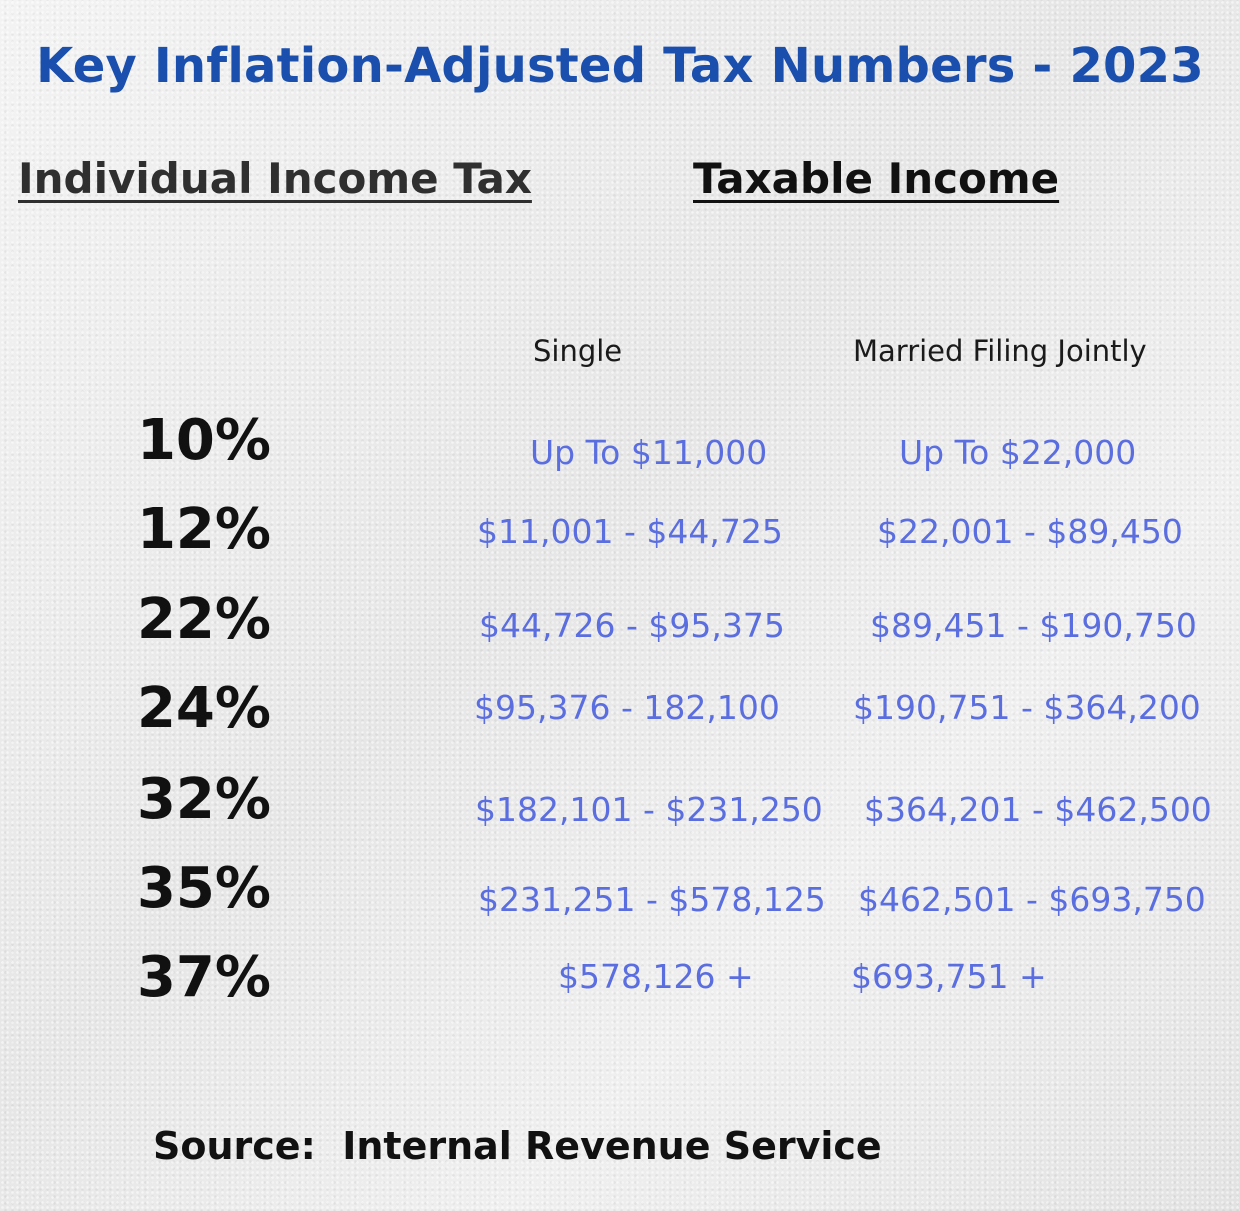 The image size is (1240, 1211). Describe the element at coordinates (656, 976) in the screenshot. I see `single-bracket-range: $578,126 +` at that location.